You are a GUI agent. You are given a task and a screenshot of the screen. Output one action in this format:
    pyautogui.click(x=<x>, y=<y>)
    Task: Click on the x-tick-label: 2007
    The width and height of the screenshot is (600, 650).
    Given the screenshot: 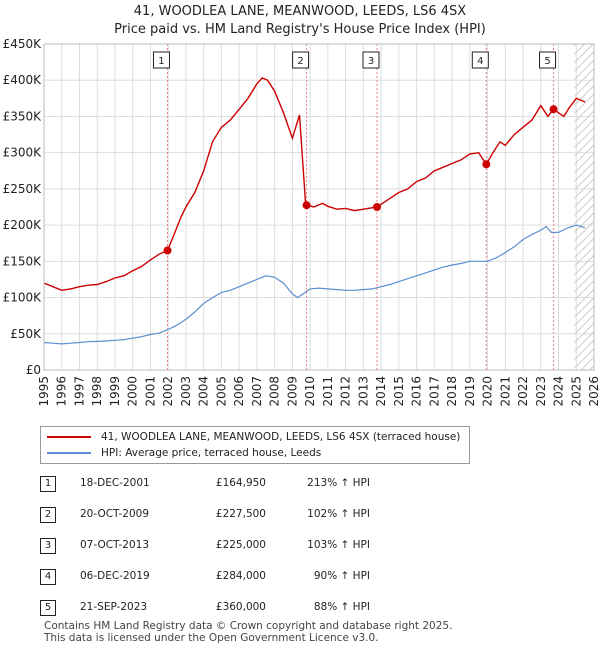 What is the action you would take?
    pyautogui.click(x=257, y=391)
    